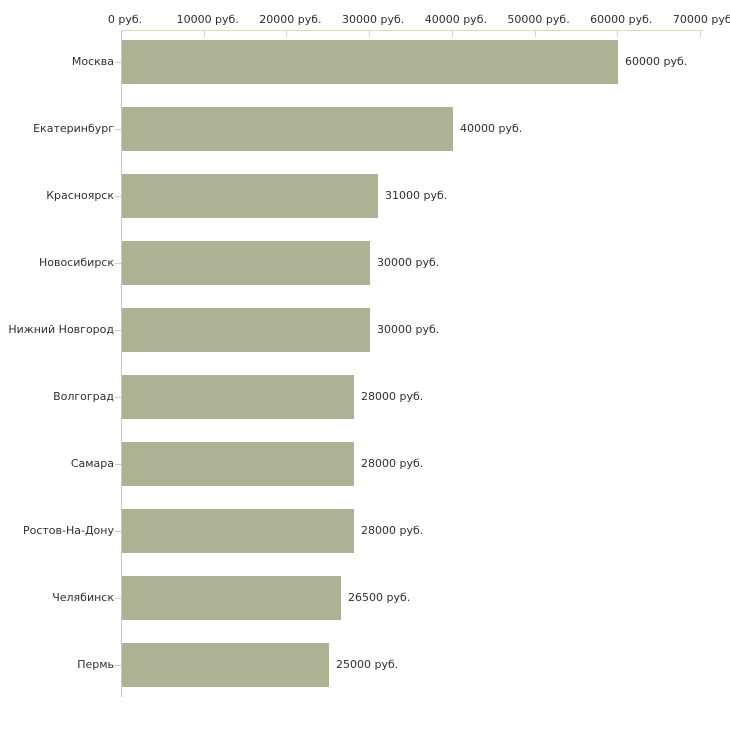  What do you see at coordinates (379, 597) in the screenshot?
I see `value-label: 26500 руб.` at bounding box center [379, 597].